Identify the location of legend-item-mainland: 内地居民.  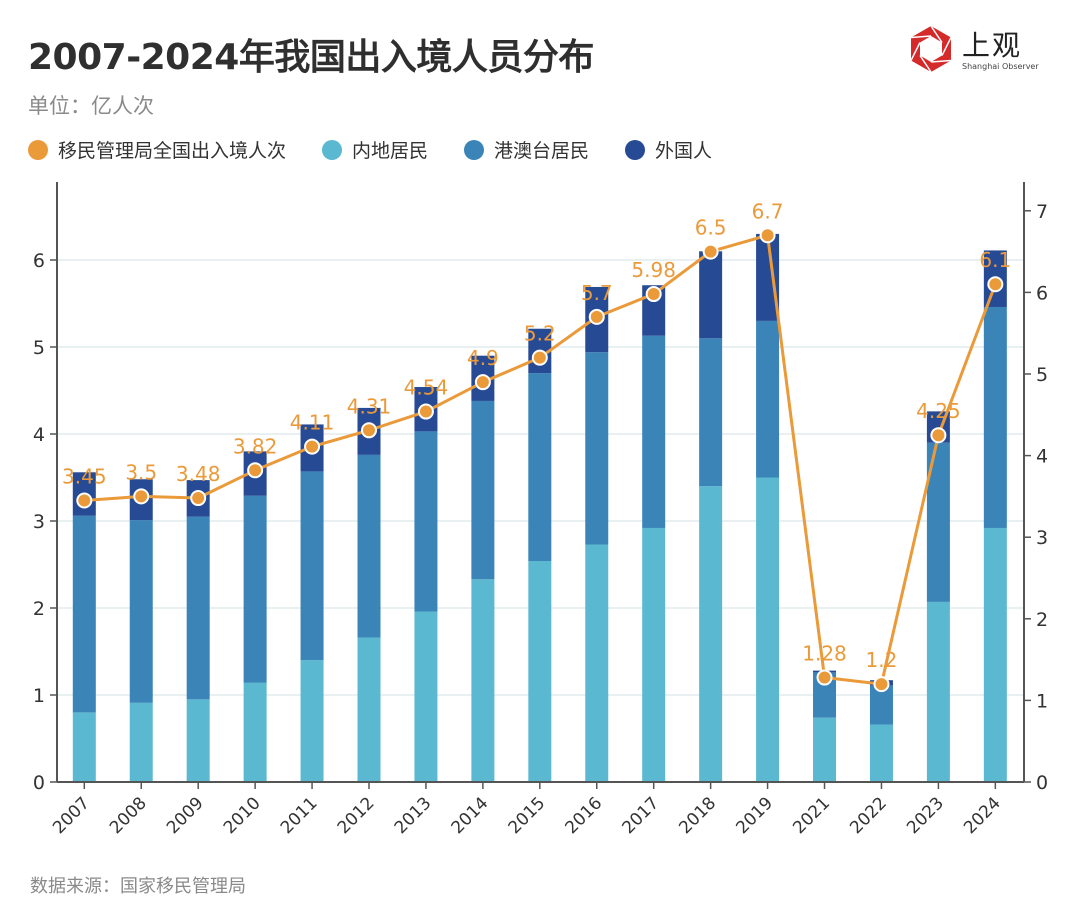
(375, 149).